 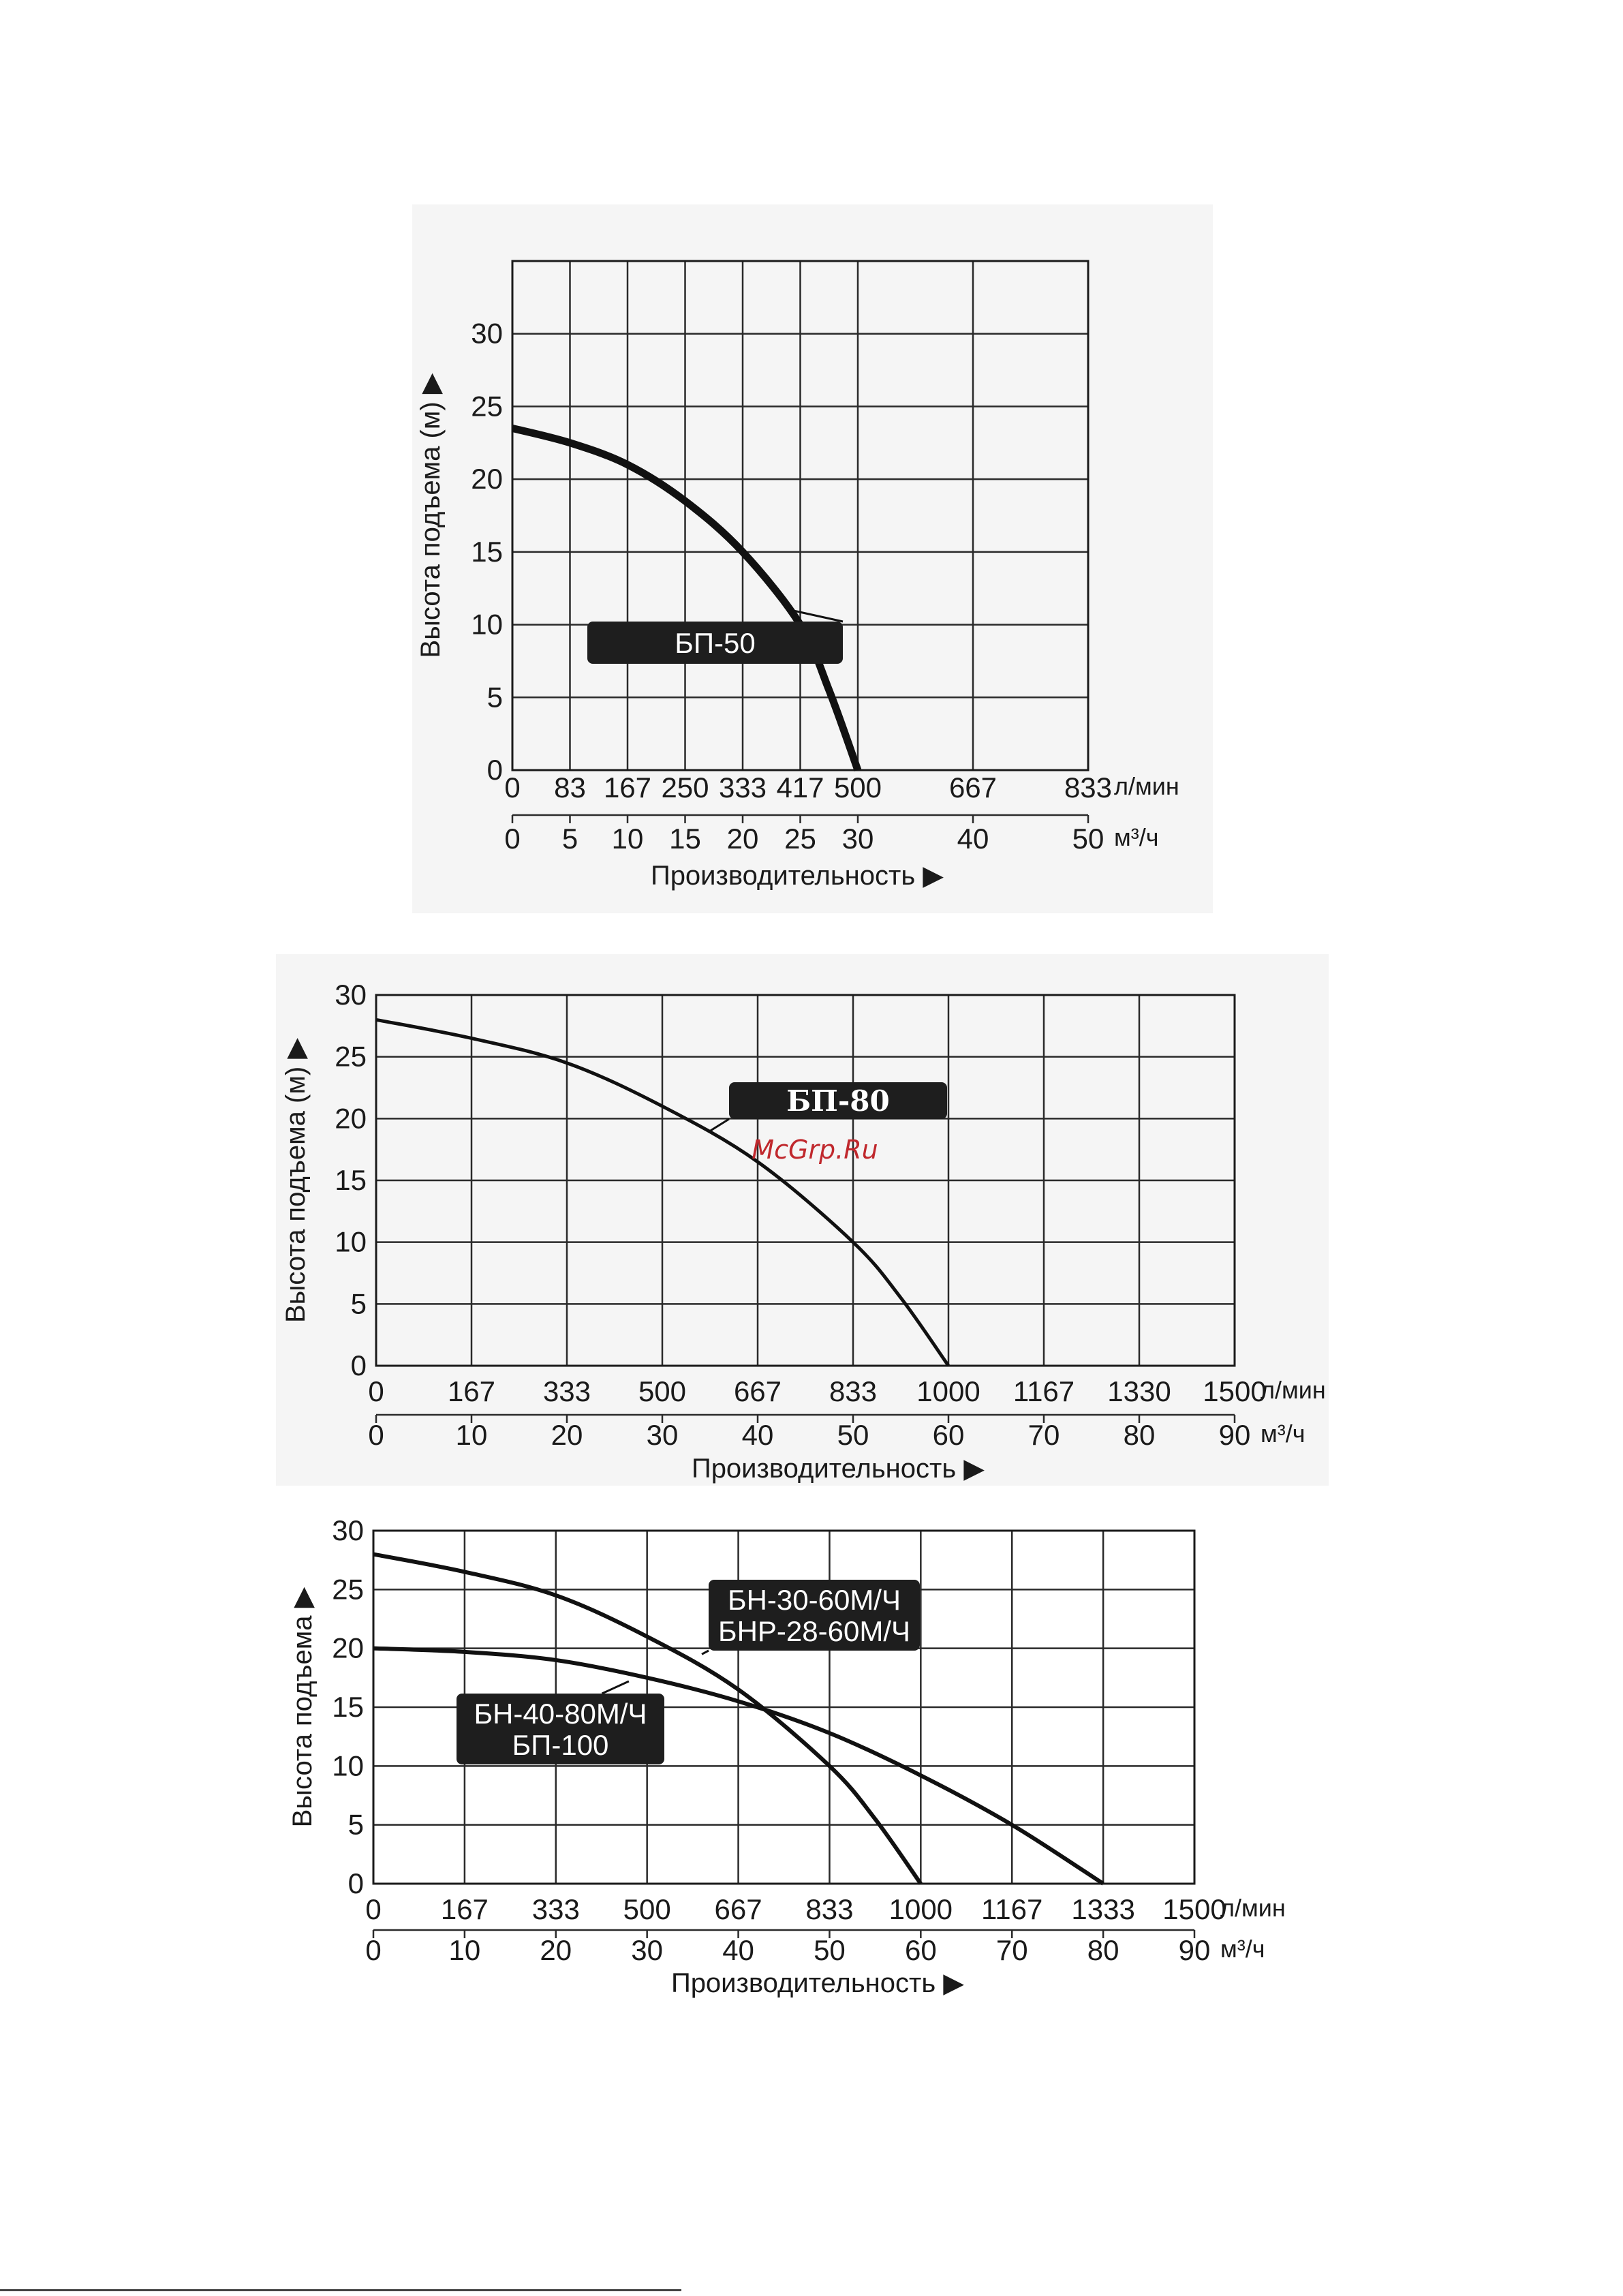 What do you see at coordinates (685, 787) in the screenshot?
I see `x-tick-label-lmin: 250` at bounding box center [685, 787].